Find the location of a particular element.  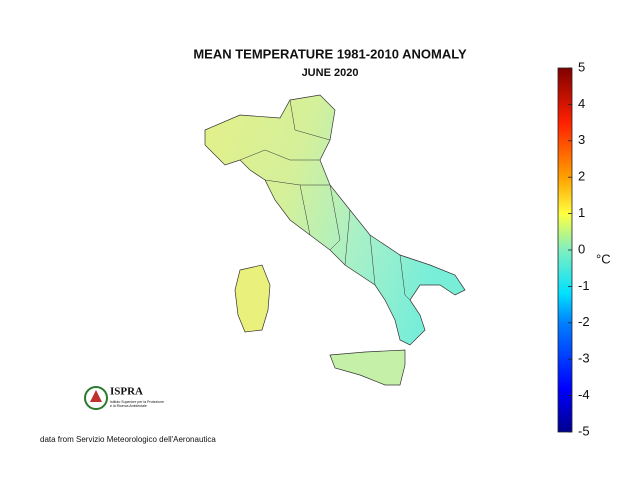

colorbar-label: °C is located at coordinates (603, 258).